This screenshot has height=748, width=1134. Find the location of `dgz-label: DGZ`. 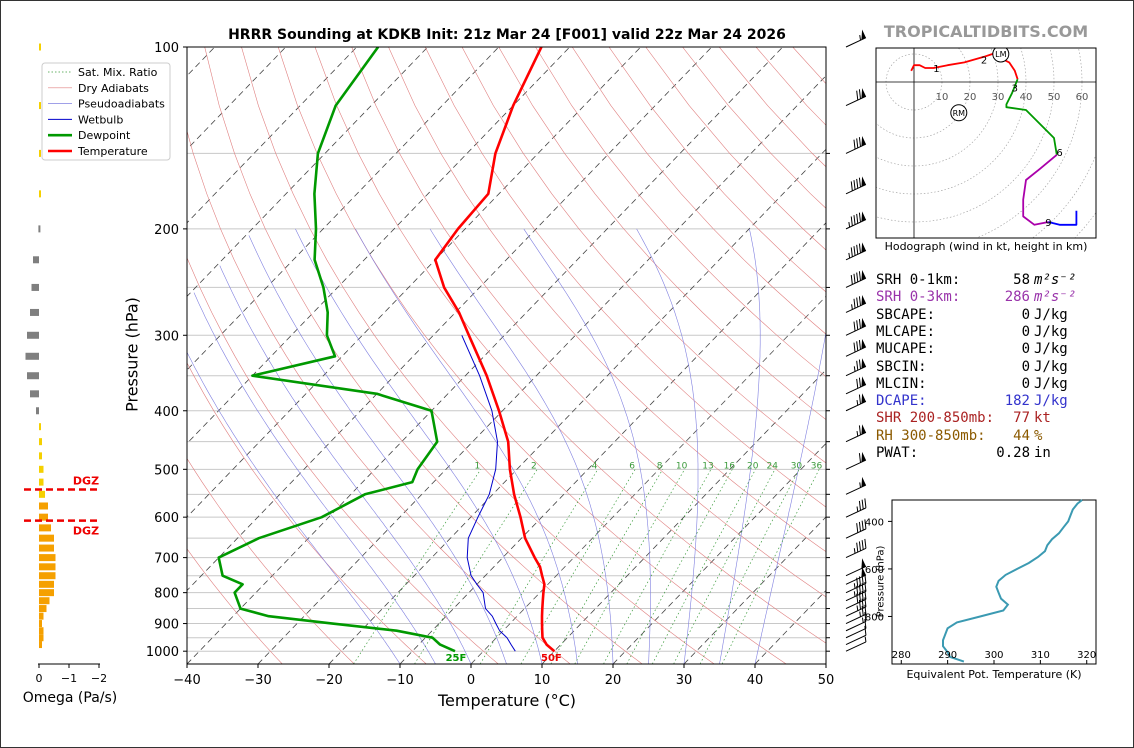

dgz-label: DGZ is located at coordinates (86, 531).